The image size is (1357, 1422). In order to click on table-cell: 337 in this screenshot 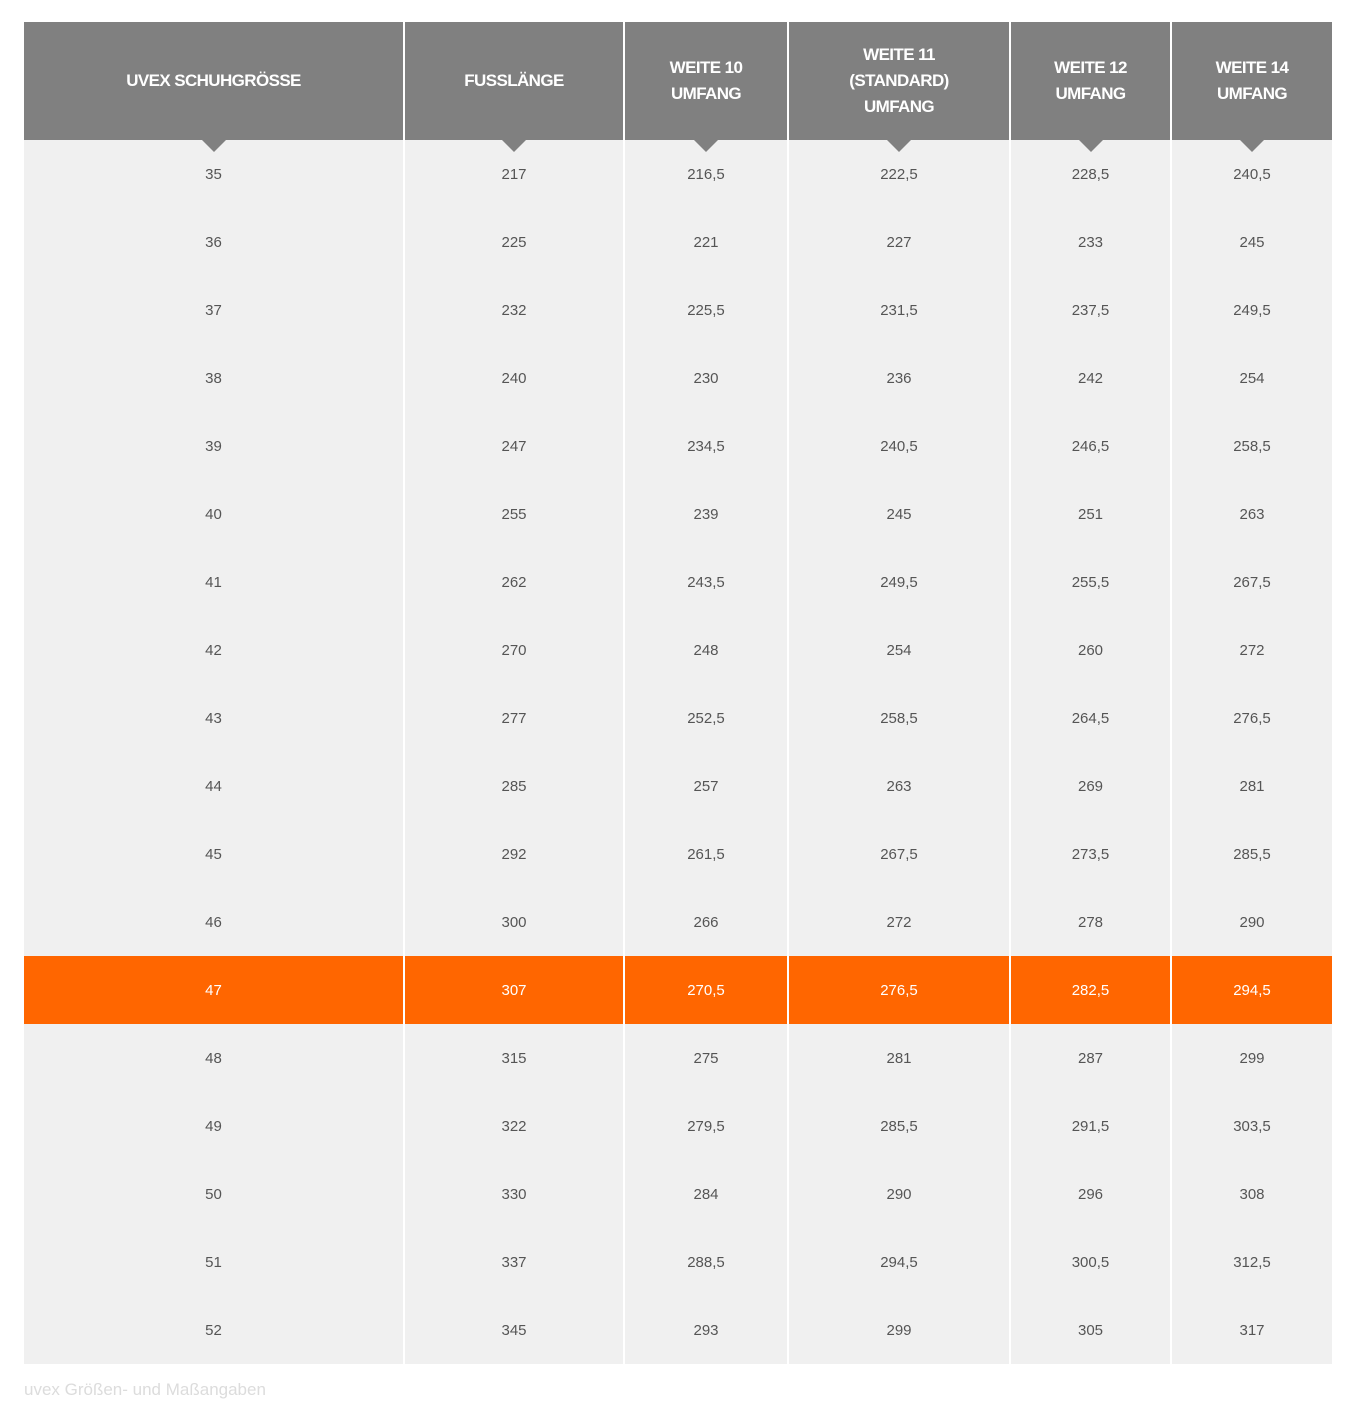, I will do `click(513, 1262)`.